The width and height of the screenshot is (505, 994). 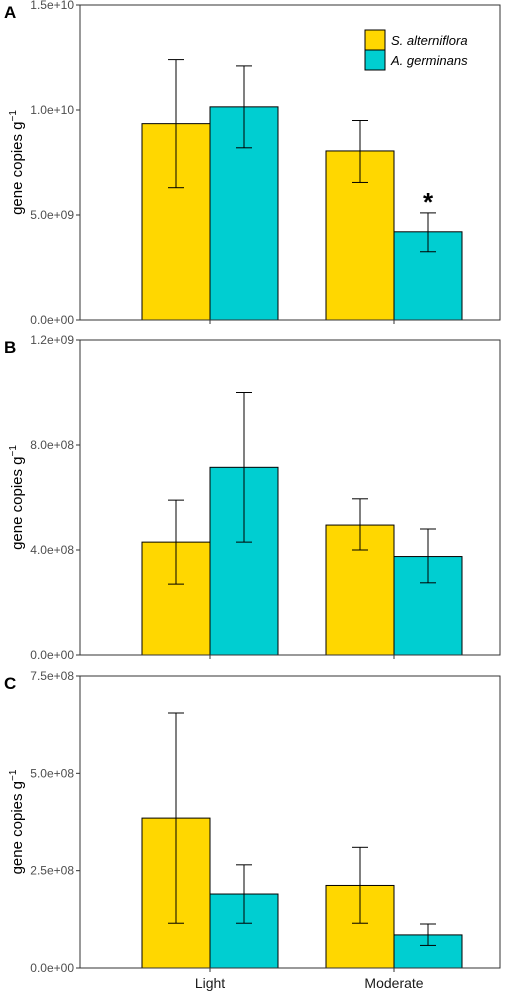 What do you see at coordinates (52, 550) in the screenshot?
I see `y-tick-label: 4.0e+08` at bounding box center [52, 550].